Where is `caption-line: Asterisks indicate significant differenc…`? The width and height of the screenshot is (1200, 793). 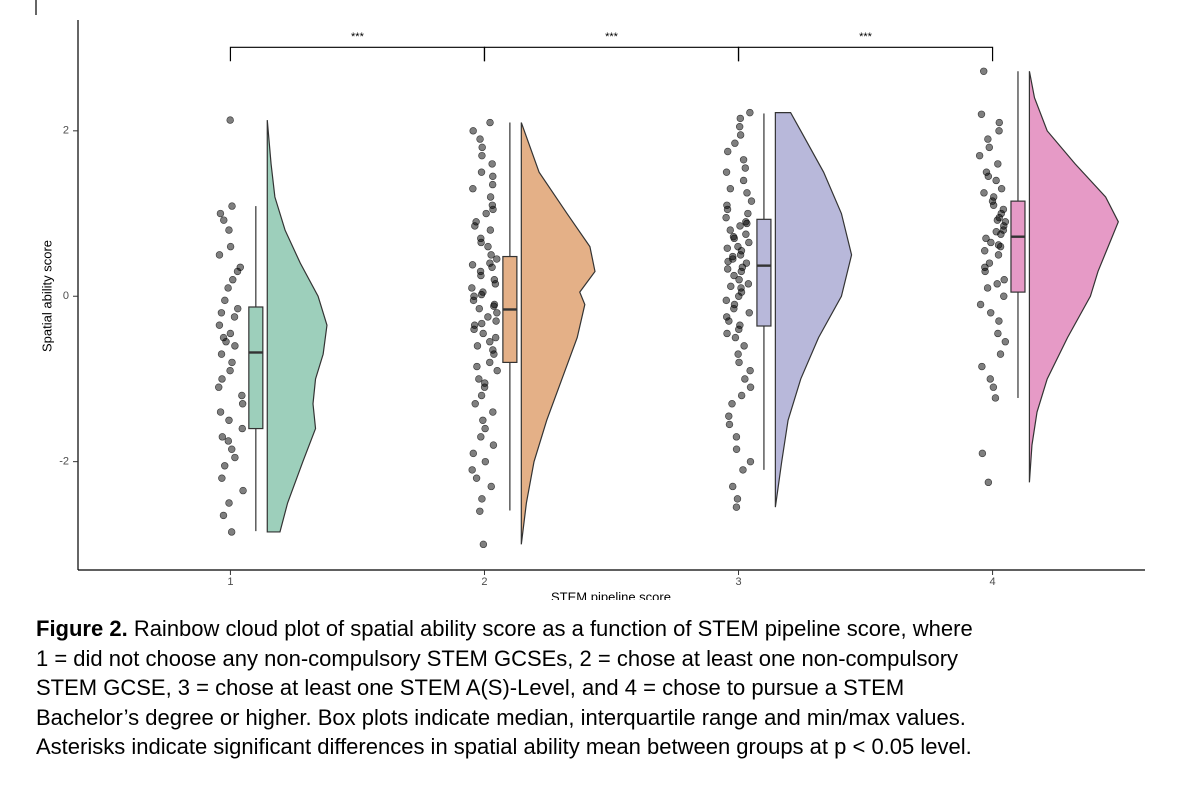
caption-line: Asterisks indicate significant differenc… is located at coordinates (504, 747).